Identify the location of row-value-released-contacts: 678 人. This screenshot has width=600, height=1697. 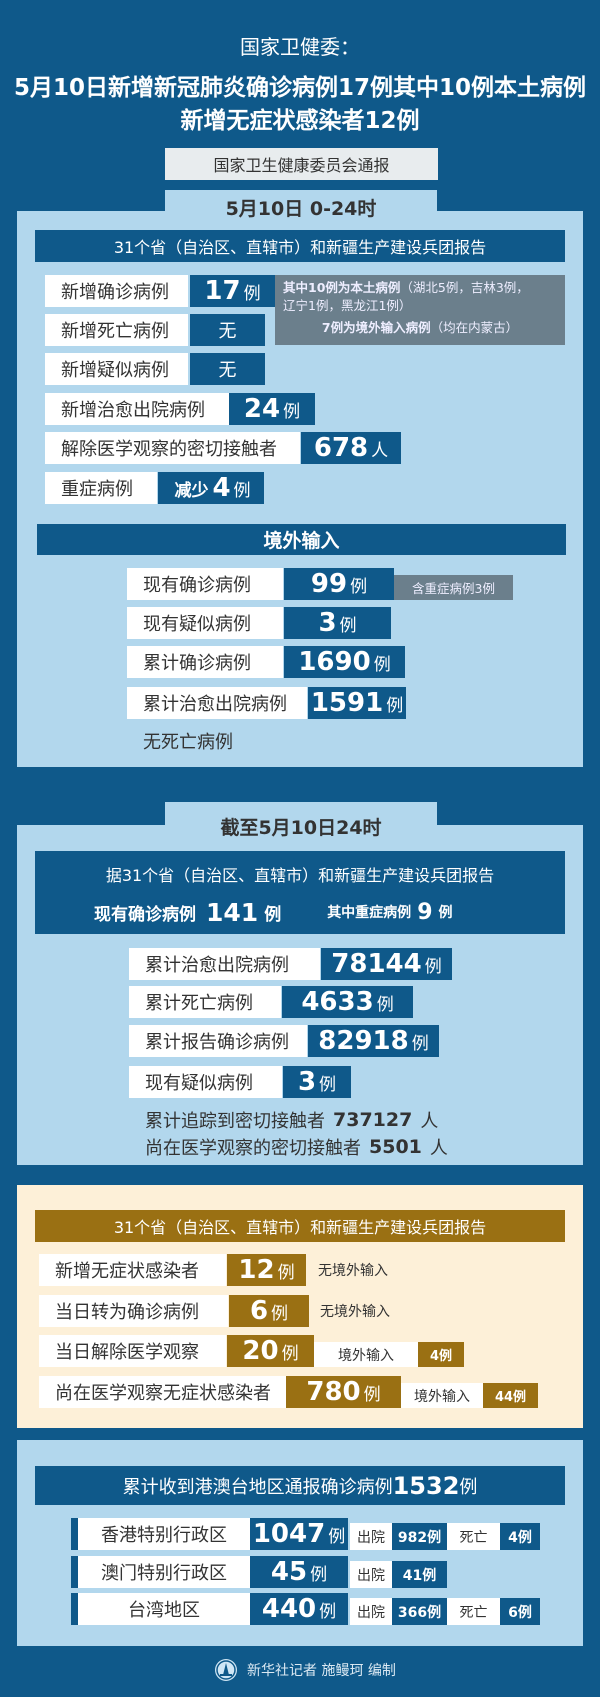
(351, 448).